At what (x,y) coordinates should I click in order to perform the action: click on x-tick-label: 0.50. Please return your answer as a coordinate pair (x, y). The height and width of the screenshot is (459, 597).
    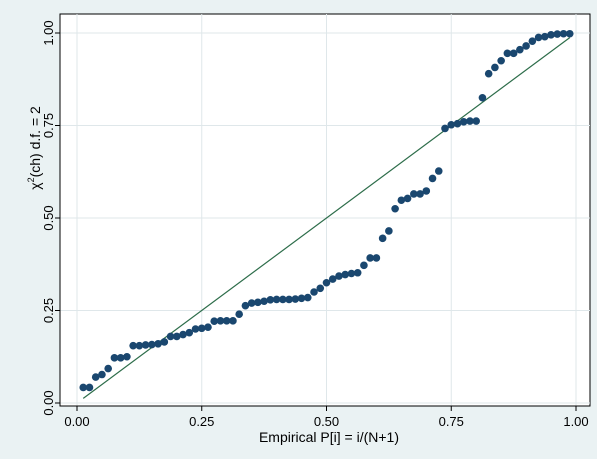
    Looking at the image, I should click on (326, 421).